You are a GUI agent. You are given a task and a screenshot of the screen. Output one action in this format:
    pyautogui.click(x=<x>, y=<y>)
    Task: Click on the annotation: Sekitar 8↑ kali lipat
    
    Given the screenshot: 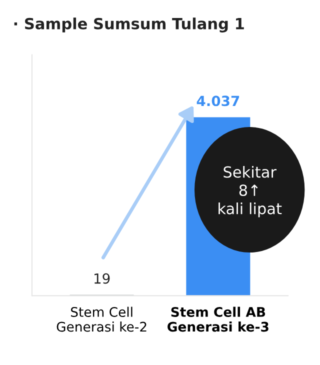 What is the action you would take?
    pyautogui.click(x=250, y=192)
    